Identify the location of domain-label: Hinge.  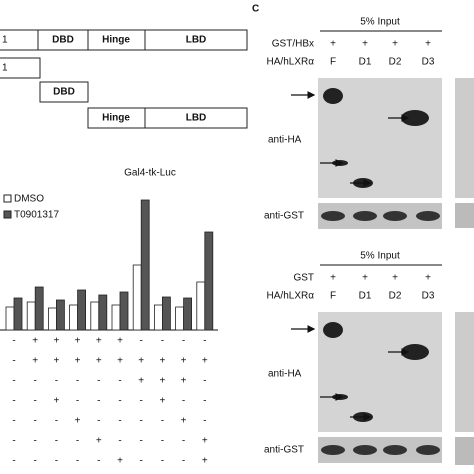
(116, 118).